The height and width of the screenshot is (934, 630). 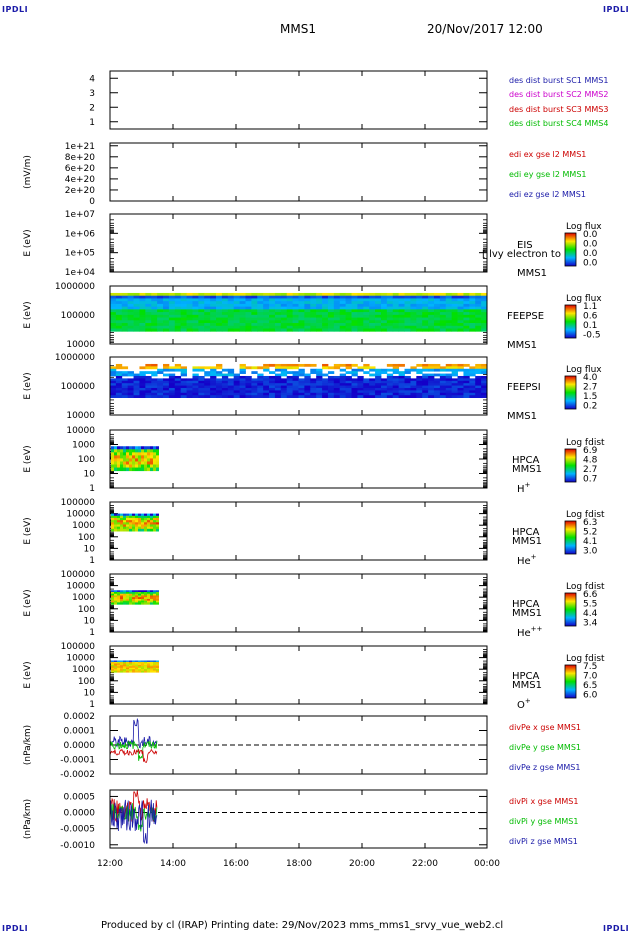 What do you see at coordinates (28, 819) in the screenshot?
I see `panel-ylabel: (nPa/km)` at bounding box center [28, 819].